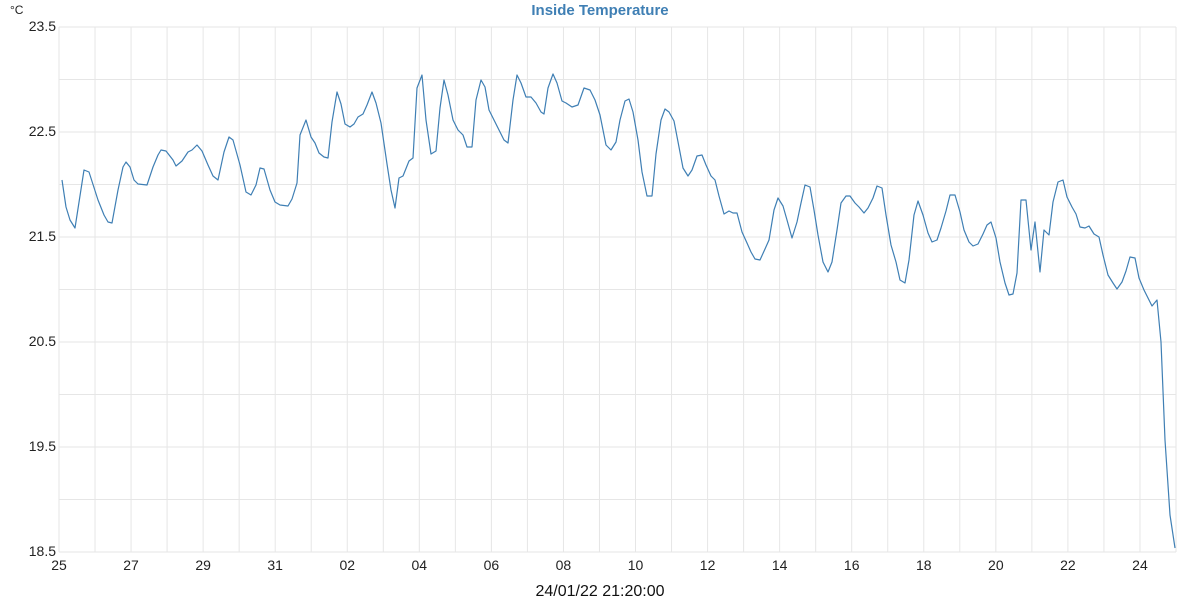 The width and height of the screenshot is (1200, 601). Describe the element at coordinates (996, 565) in the screenshot. I see `x-tick-label: 20` at that location.